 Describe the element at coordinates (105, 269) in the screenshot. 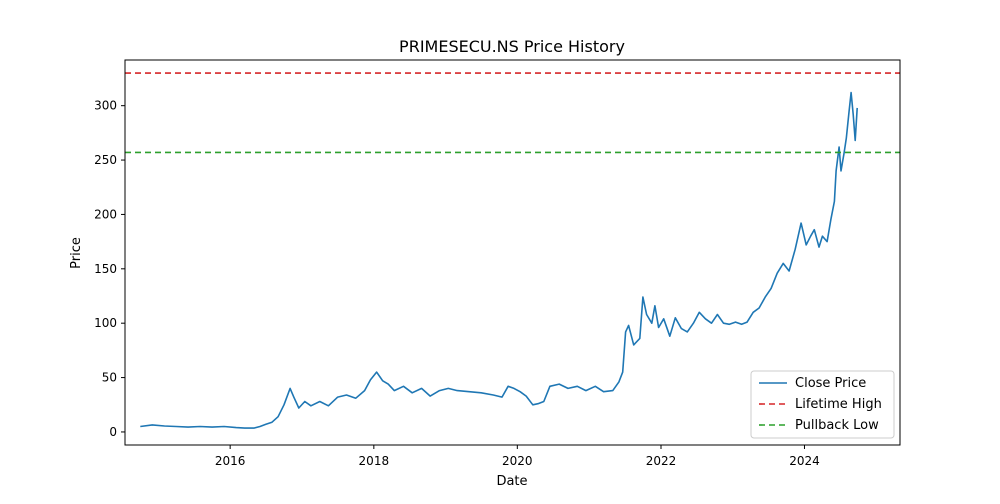

I see `y-tick-label: 150` at that location.